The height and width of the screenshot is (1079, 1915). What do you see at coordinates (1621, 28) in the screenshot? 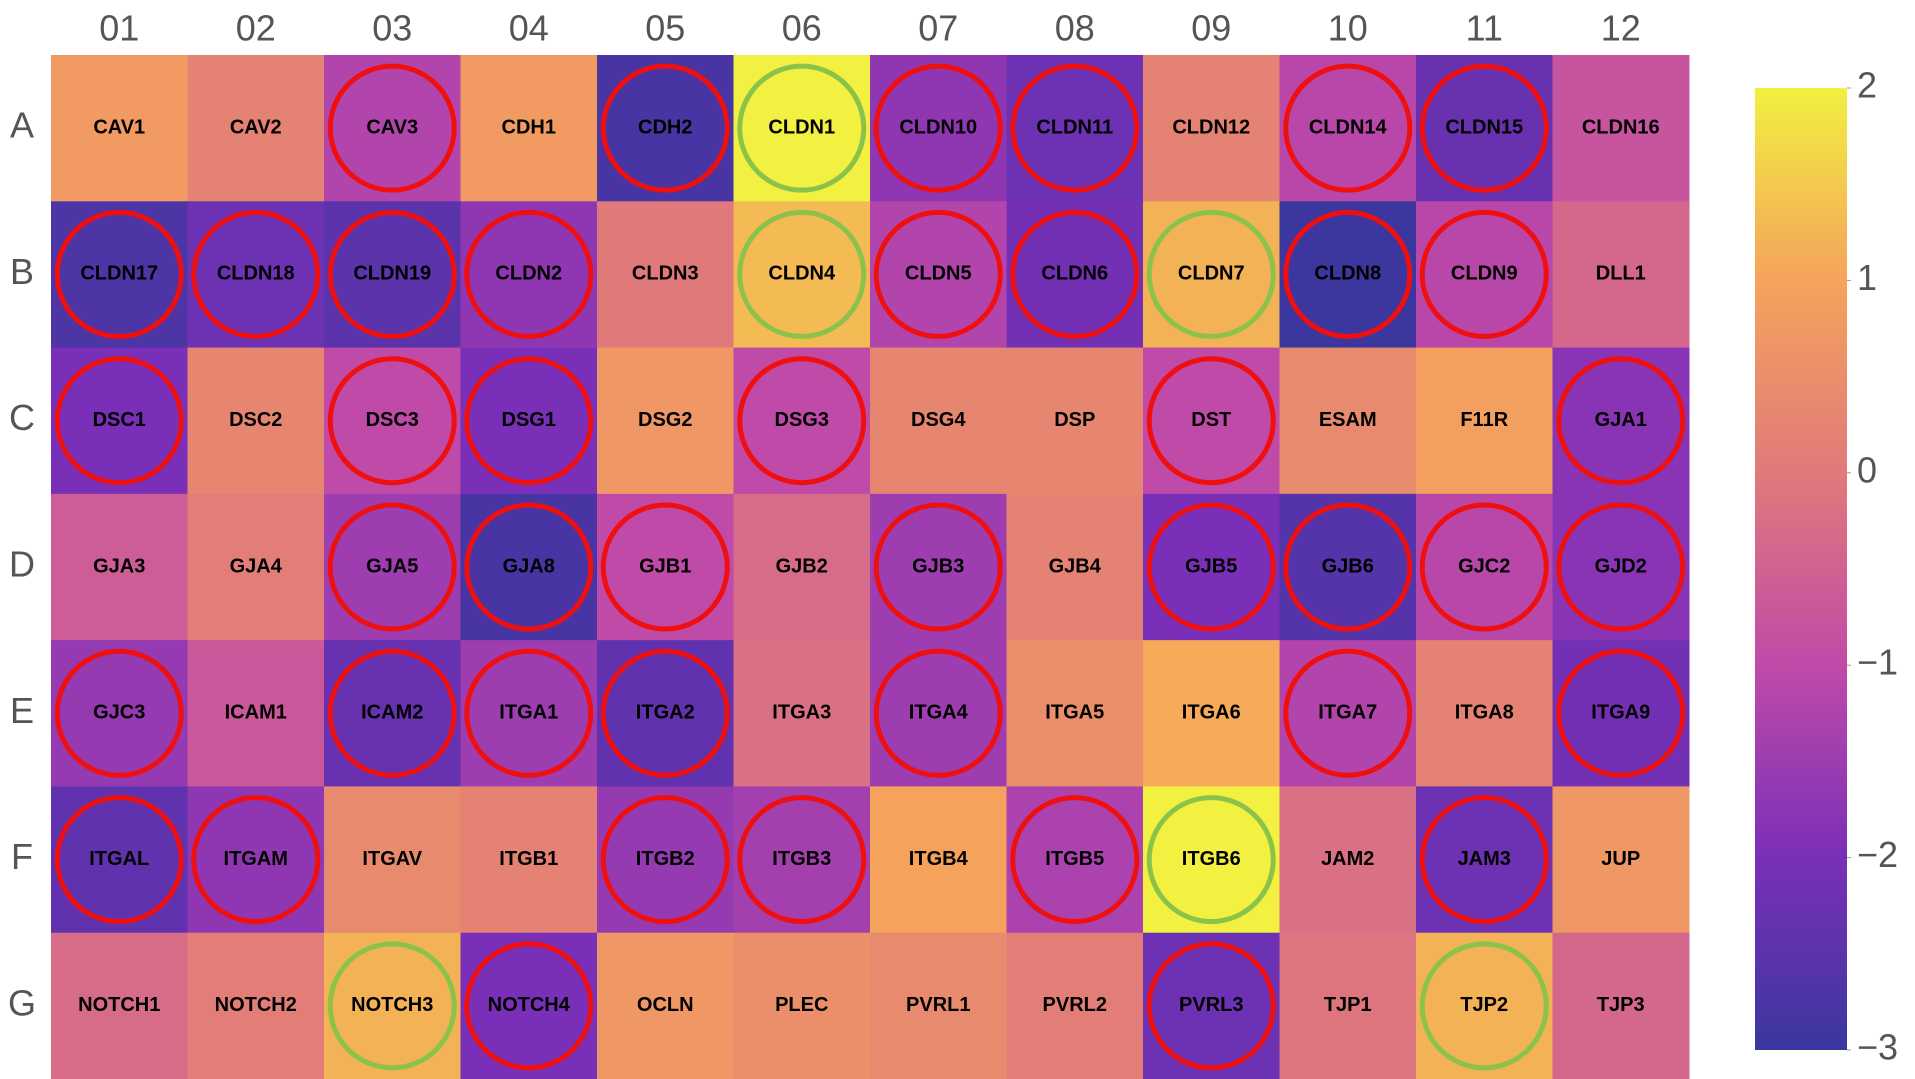
I see `column-label: 12` at bounding box center [1621, 28].